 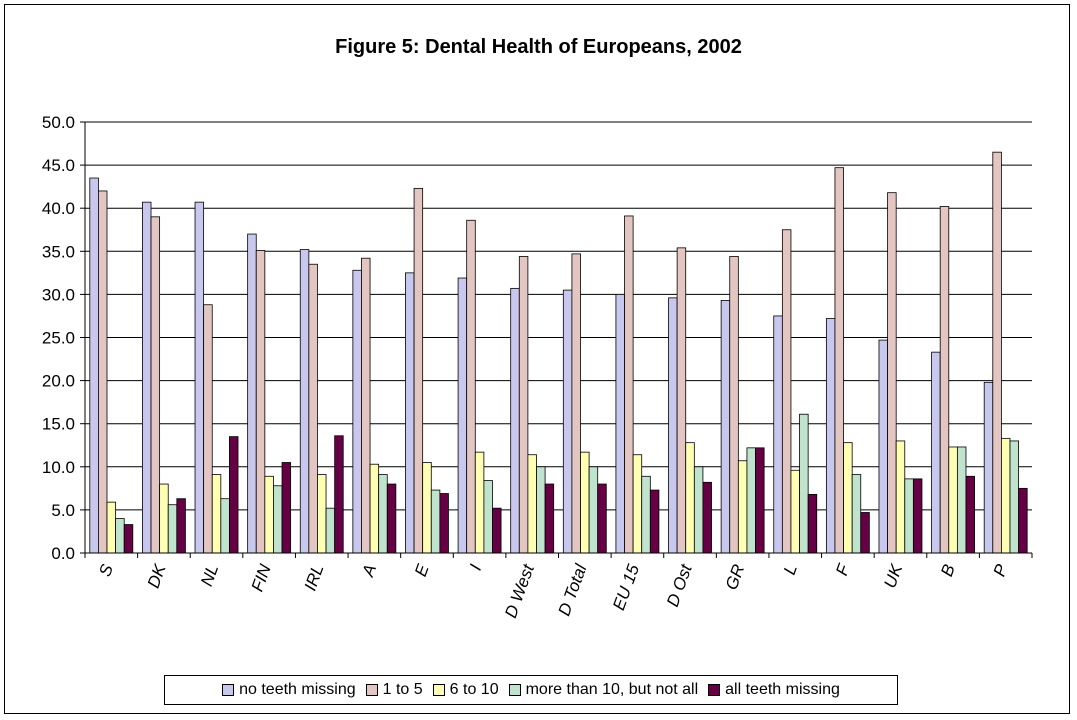 I want to click on x-tick-label: E, so click(x=422, y=570).